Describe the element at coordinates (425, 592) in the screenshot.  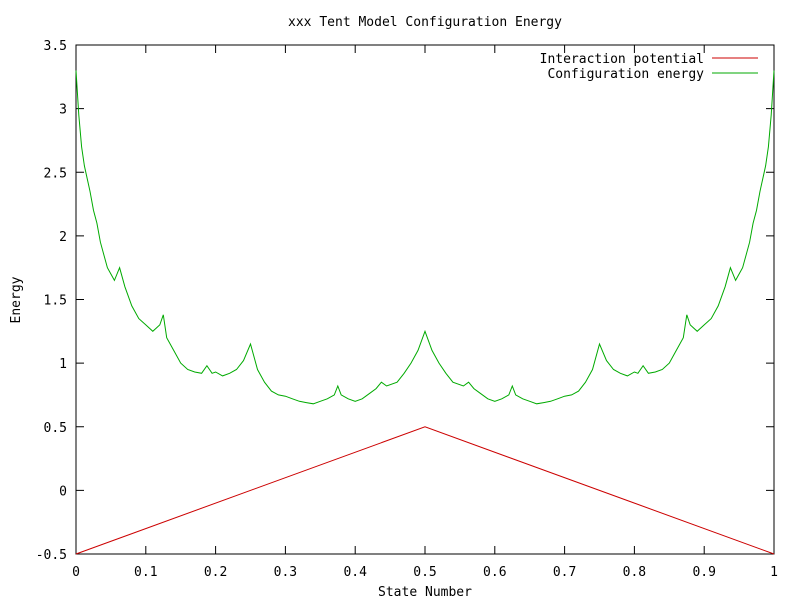
I see `x-axis-label: State Number` at that location.